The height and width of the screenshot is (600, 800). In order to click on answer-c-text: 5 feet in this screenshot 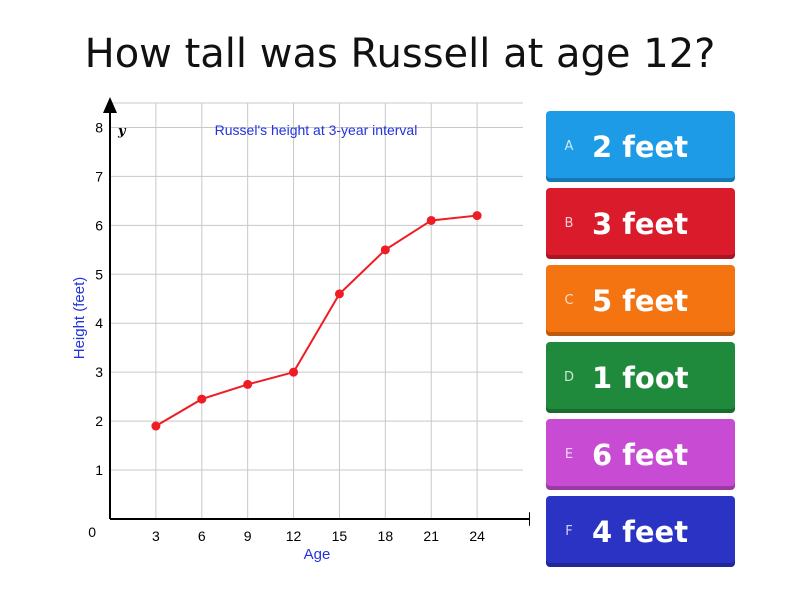, I will do `click(640, 300)`.